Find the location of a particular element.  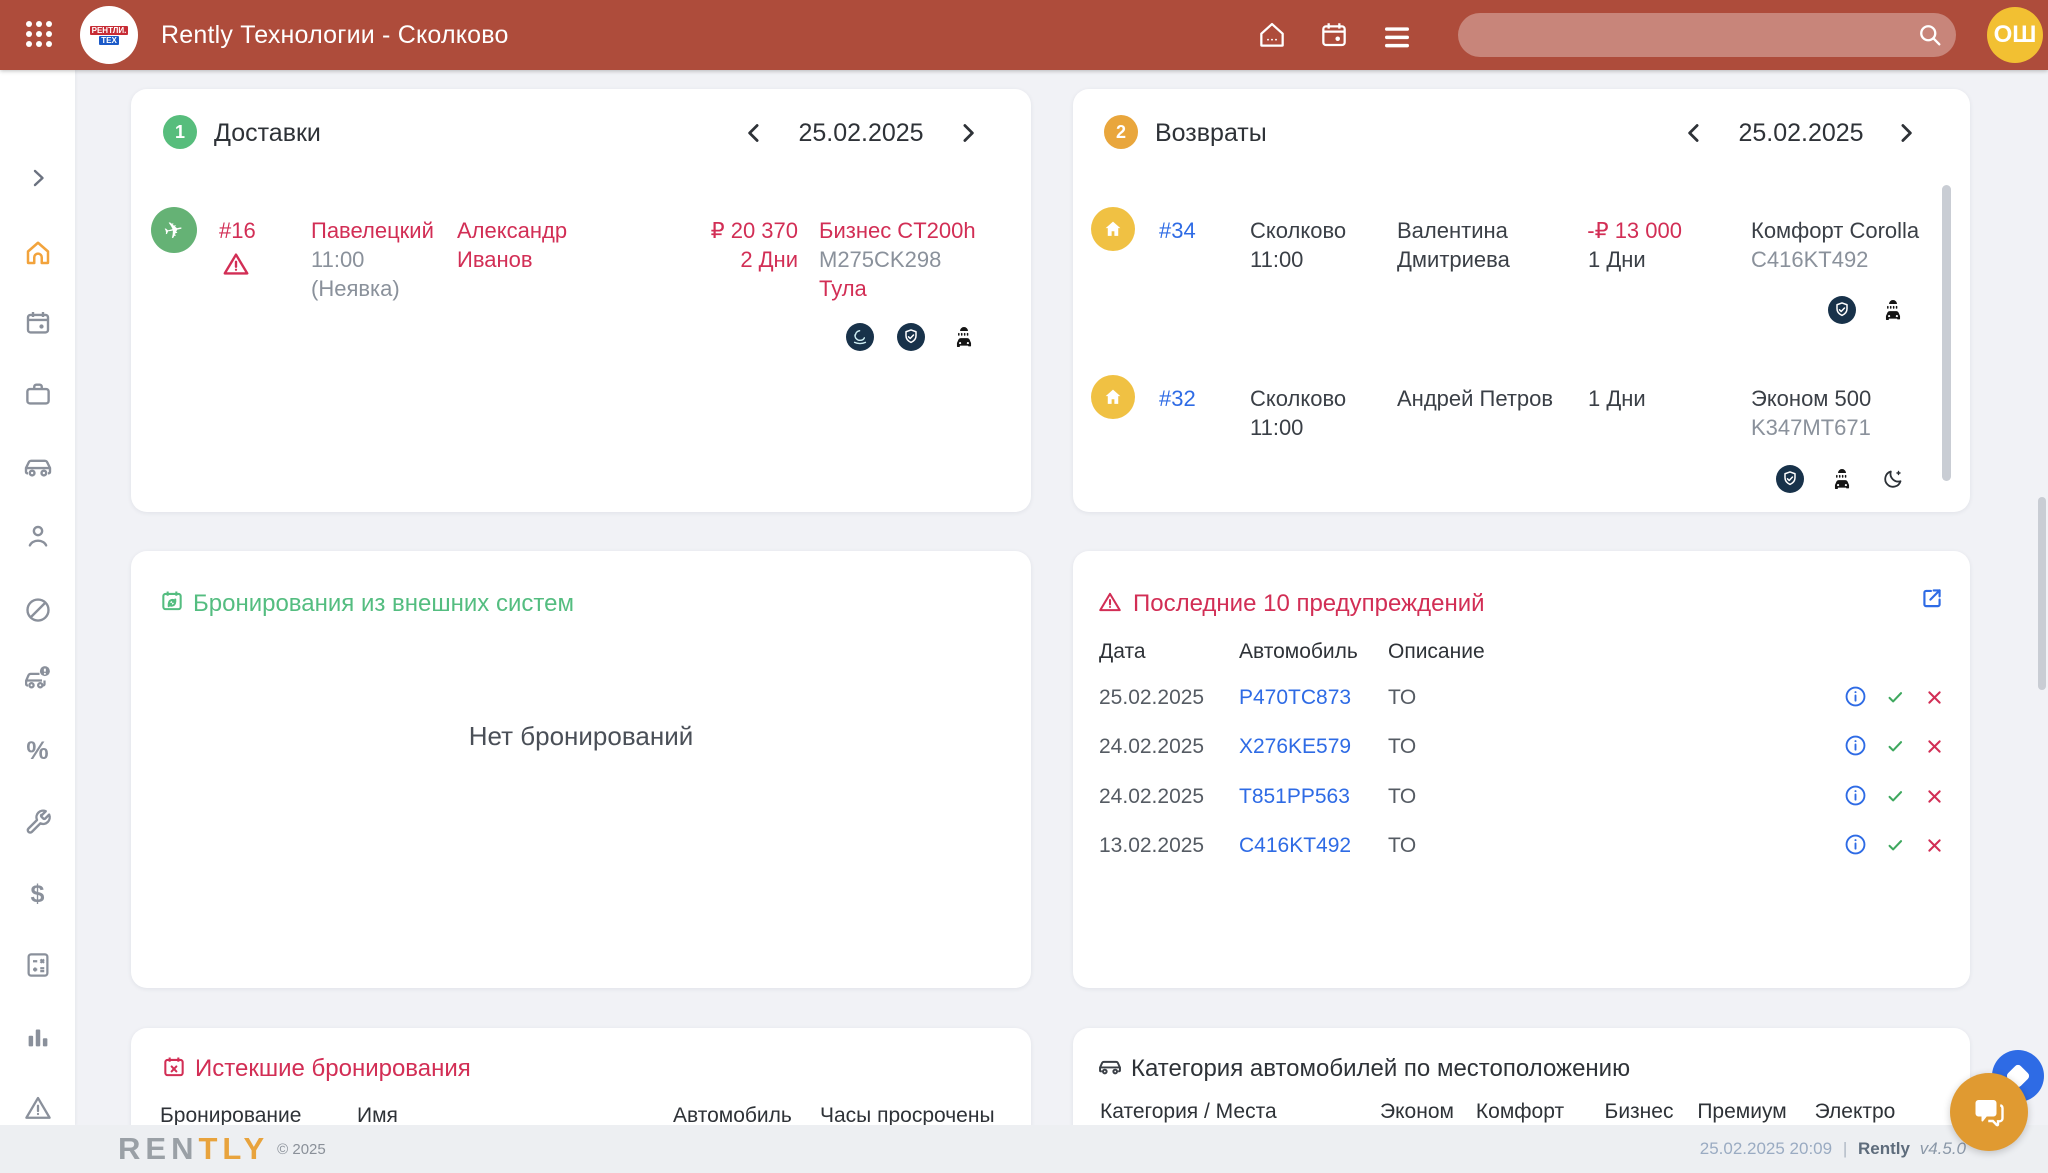

col-header-desc: Описание is located at coordinates (1436, 651).